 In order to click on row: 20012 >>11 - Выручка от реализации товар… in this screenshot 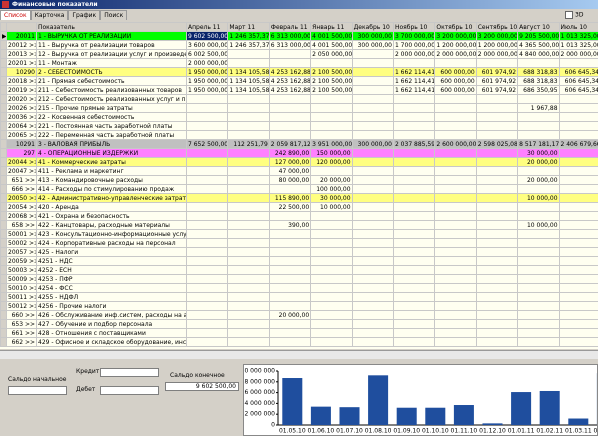, I will do `click(299, 45)`.